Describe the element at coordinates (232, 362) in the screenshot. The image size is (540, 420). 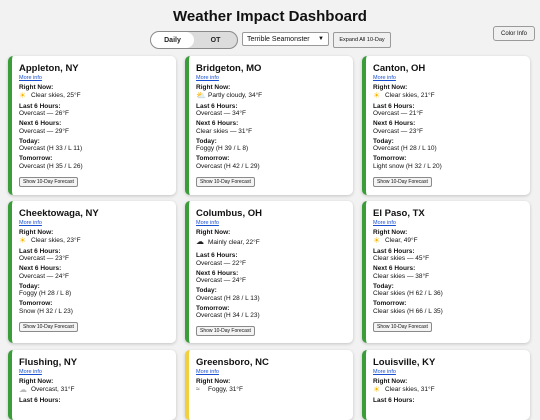
I see `card-city: Greensboro, NC` at that location.